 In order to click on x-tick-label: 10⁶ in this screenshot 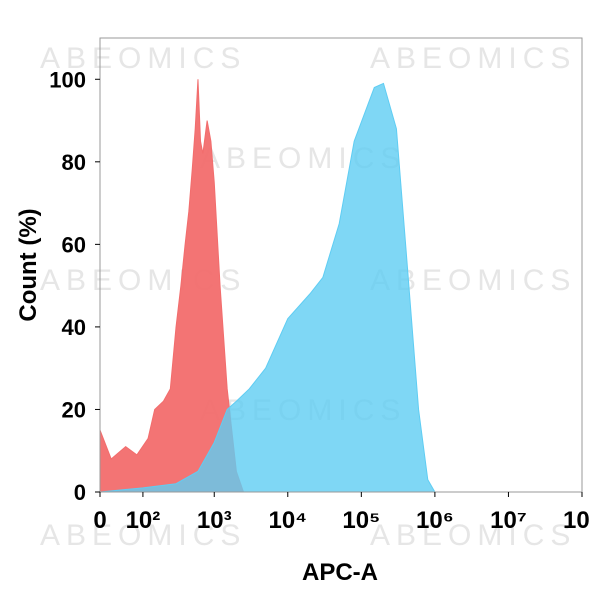, I will do `click(435, 520)`.